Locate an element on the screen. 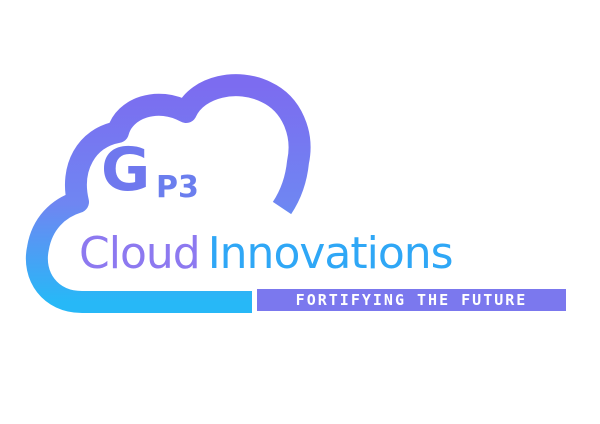 The width and height of the screenshot is (600, 424). company-name: Cloud Innovations is located at coordinates (266, 254).